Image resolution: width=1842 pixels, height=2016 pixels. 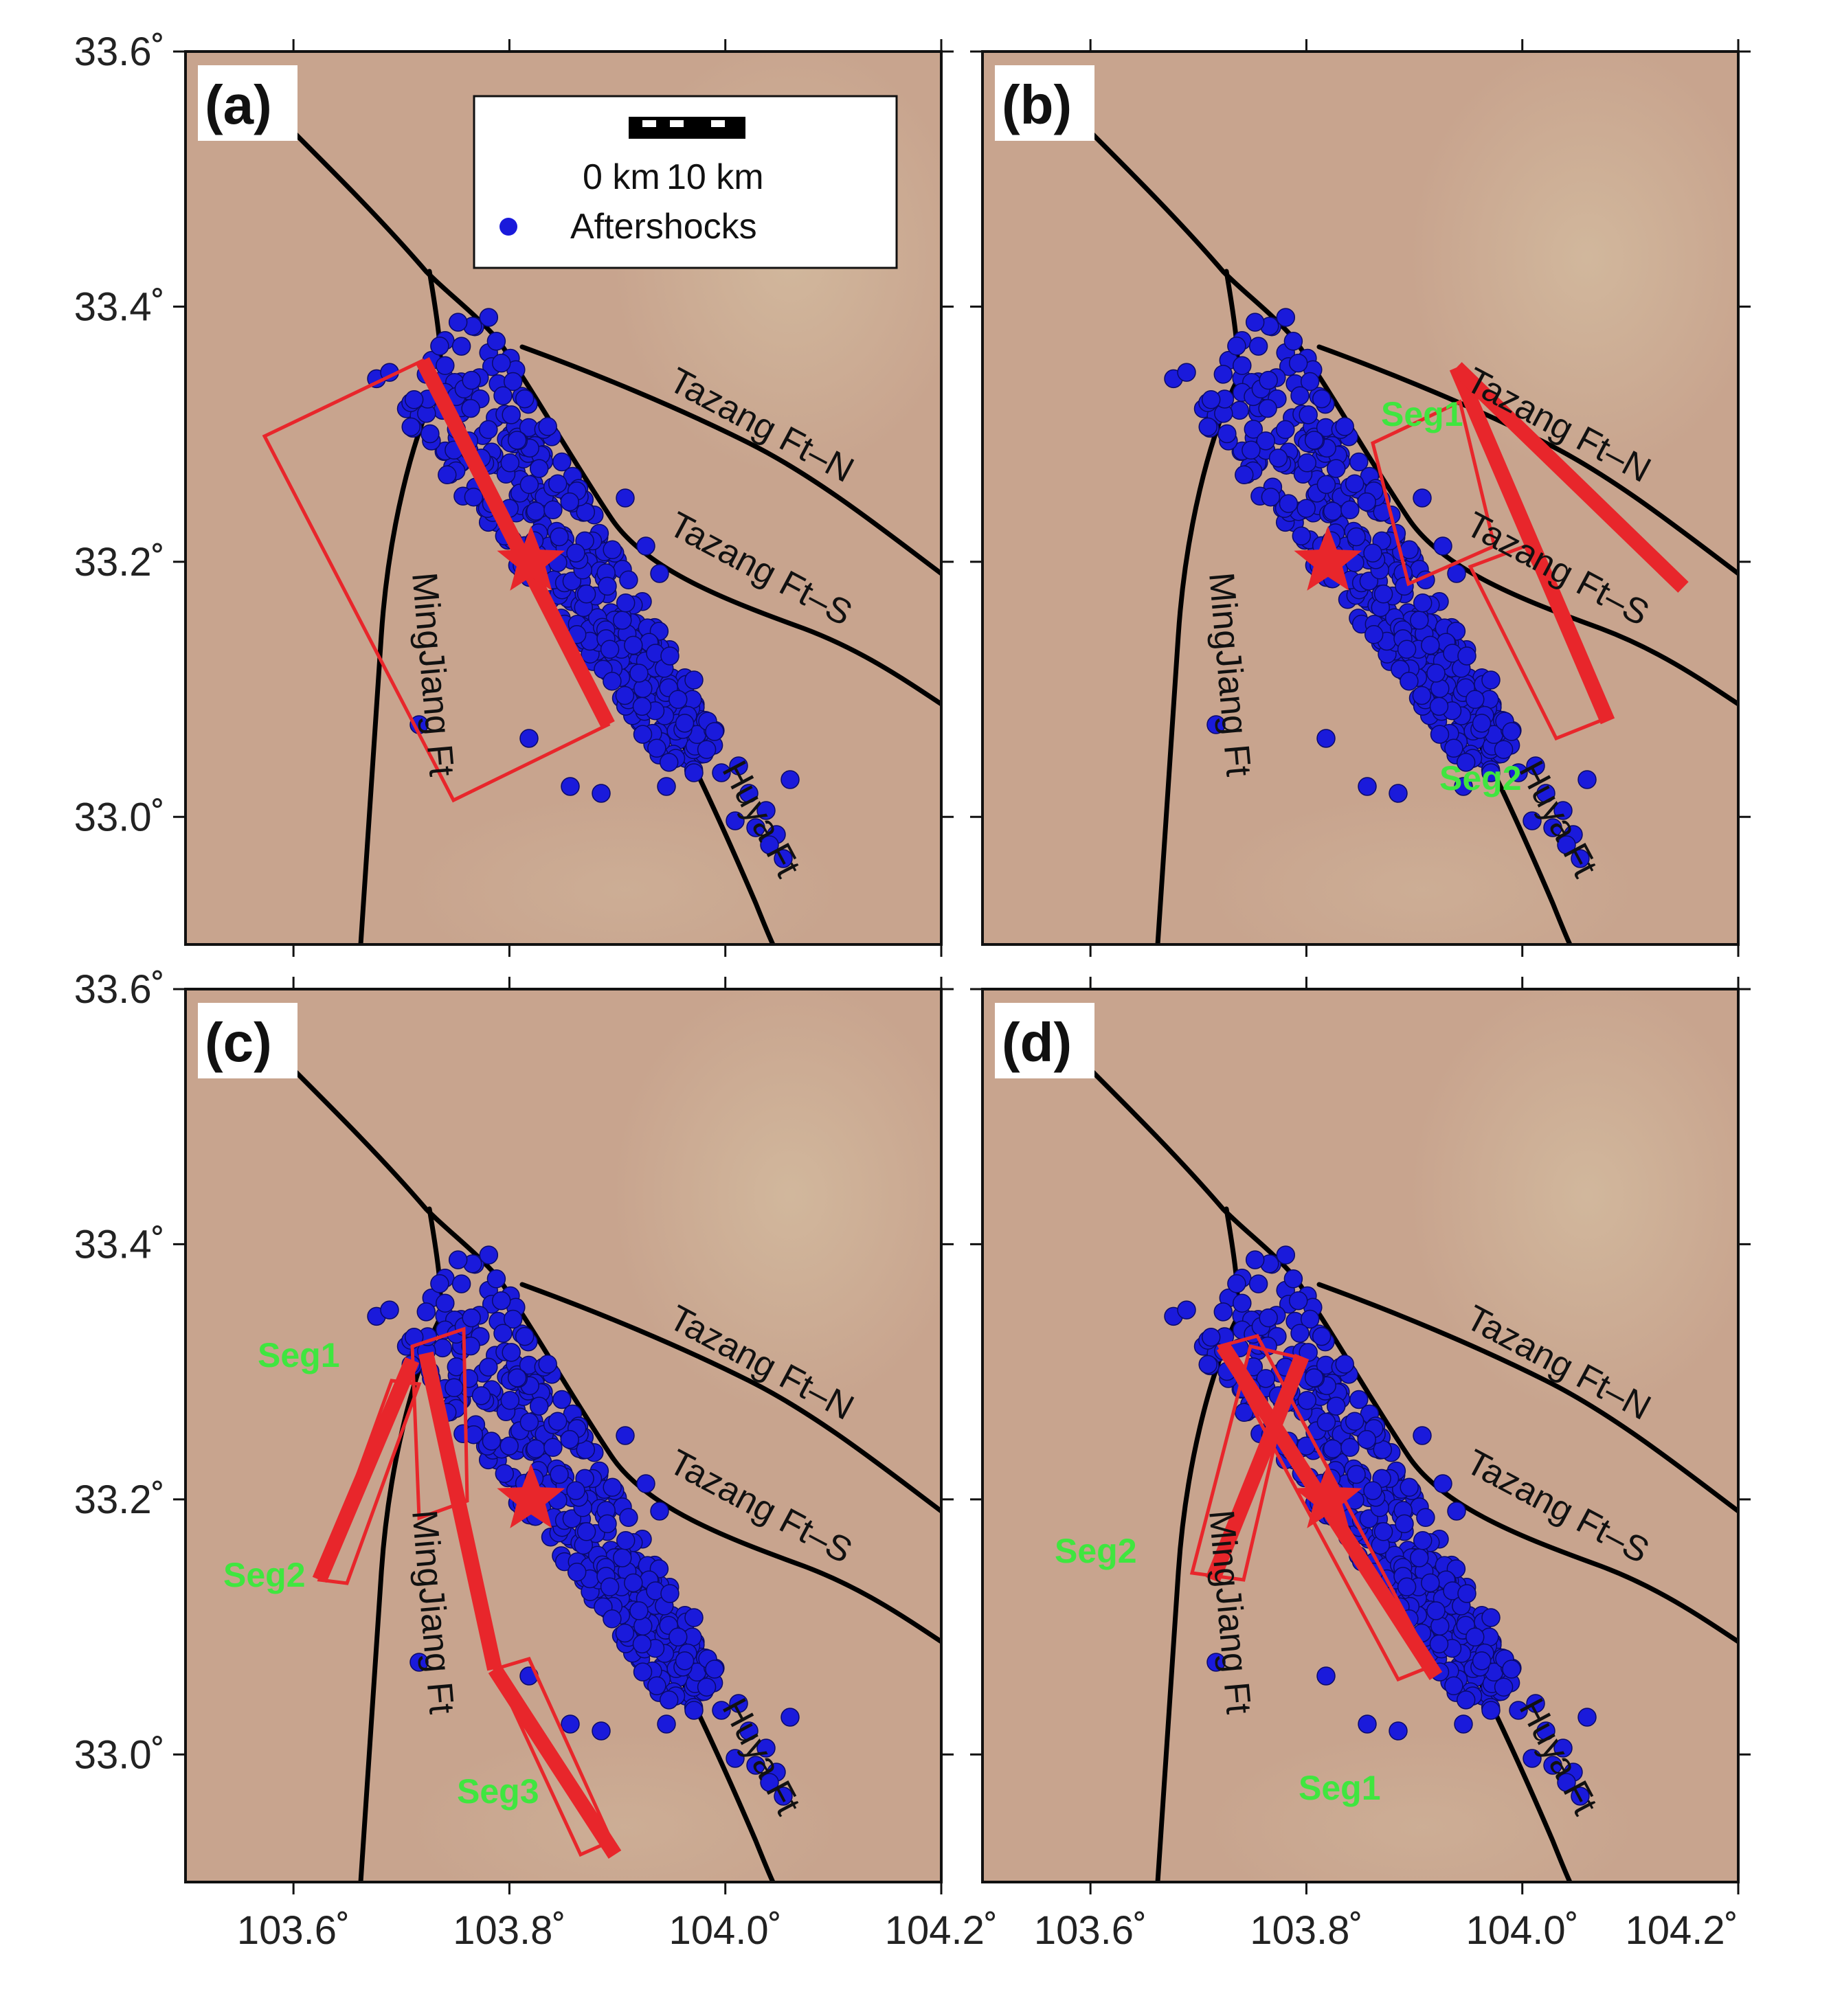 What do you see at coordinates (725, 1930) in the screenshot?
I see `x-tick-label: 104.0˚` at bounding box center [725, 1930].